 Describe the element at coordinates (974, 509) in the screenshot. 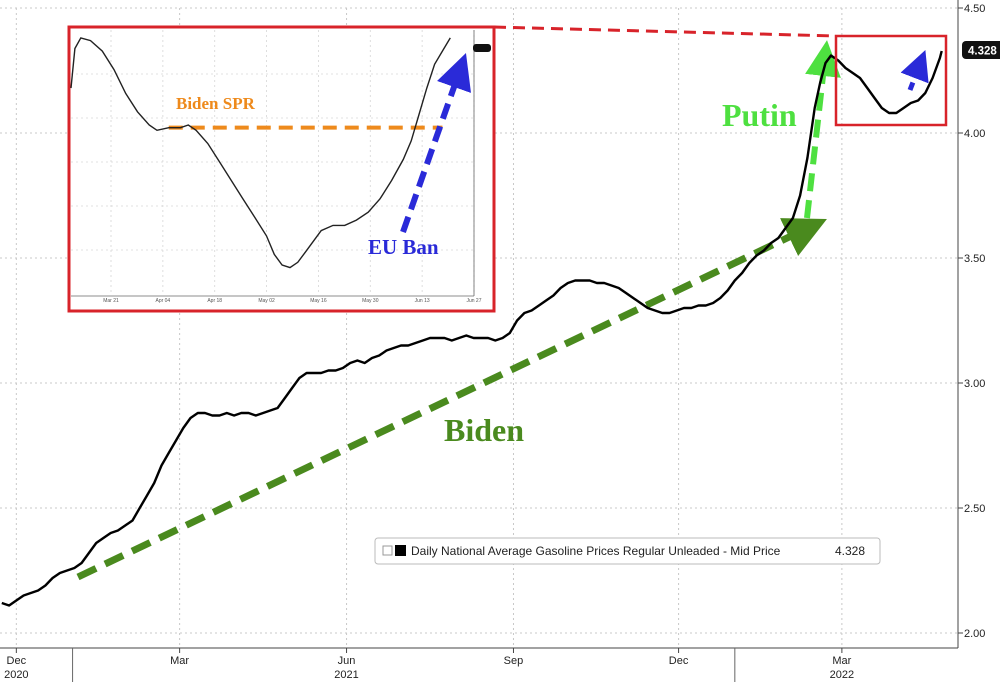

I see `y-tick-label: 2.50` at that location.